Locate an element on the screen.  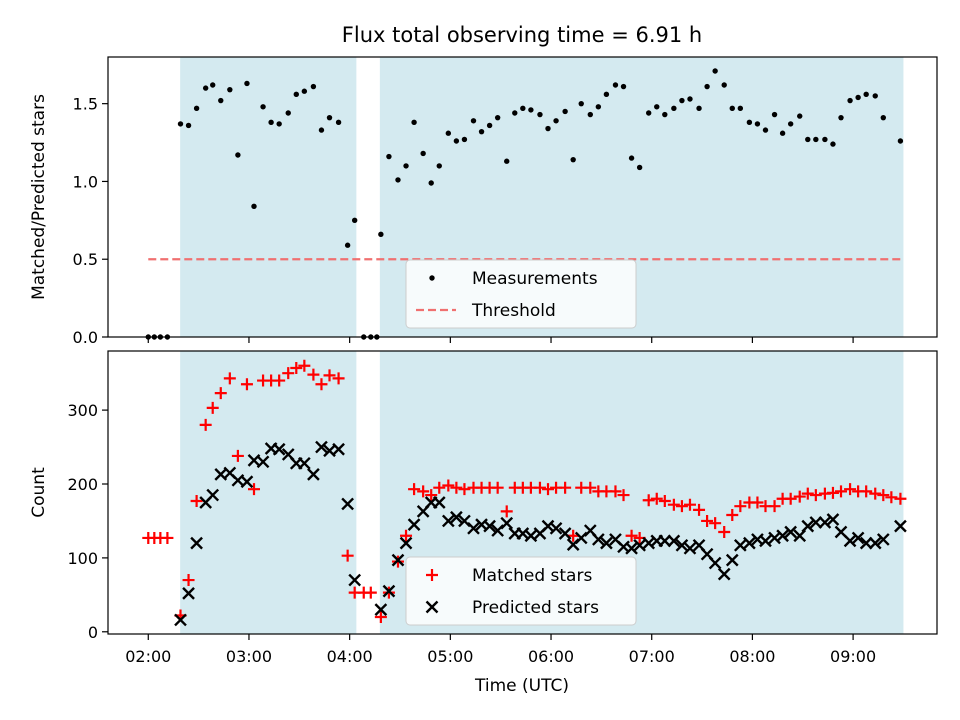
x-tick-label-2: 04:00 is located at coordinates (350, 656).